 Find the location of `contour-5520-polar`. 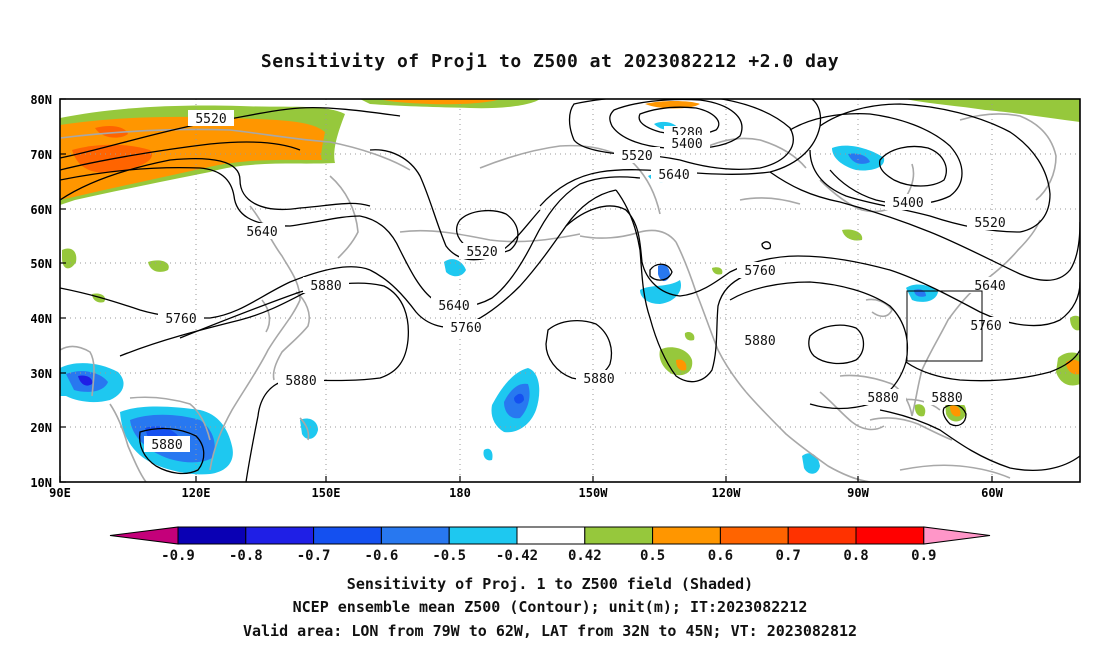

contour-5520-polar is located at coordinates (681, 134).